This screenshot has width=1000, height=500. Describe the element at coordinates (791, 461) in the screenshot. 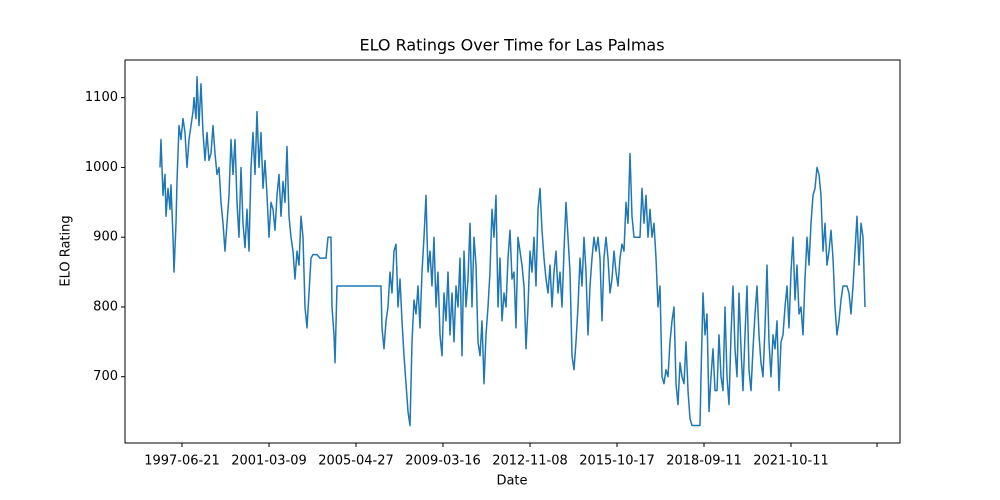

I see `x-tick-label: 2021-10-11` at that location.